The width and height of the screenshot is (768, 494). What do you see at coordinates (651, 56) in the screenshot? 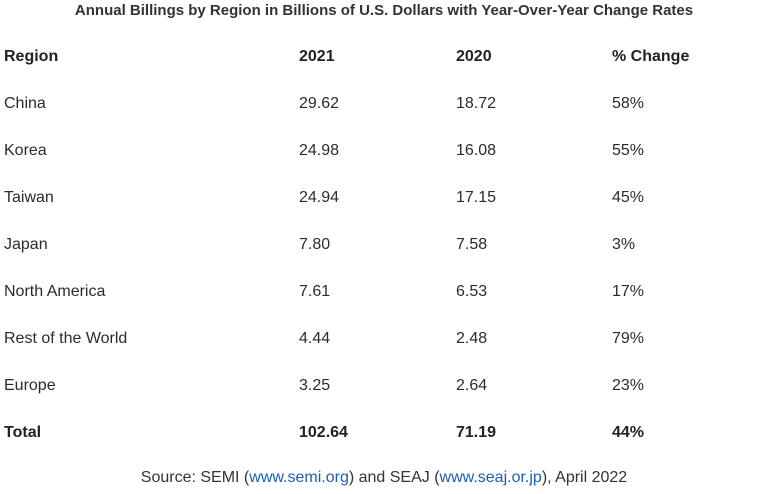
I see `header-change: % Change` at bounding box center [651, 56].